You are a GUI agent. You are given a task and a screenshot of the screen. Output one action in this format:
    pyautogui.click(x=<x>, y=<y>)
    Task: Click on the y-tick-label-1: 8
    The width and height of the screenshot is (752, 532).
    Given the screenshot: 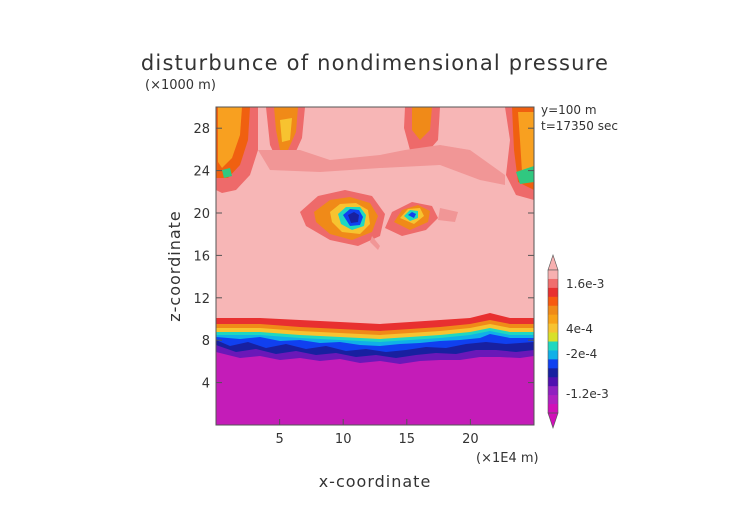 What is the action you would take?
    pyautogui.click(x=206, y=341)
    